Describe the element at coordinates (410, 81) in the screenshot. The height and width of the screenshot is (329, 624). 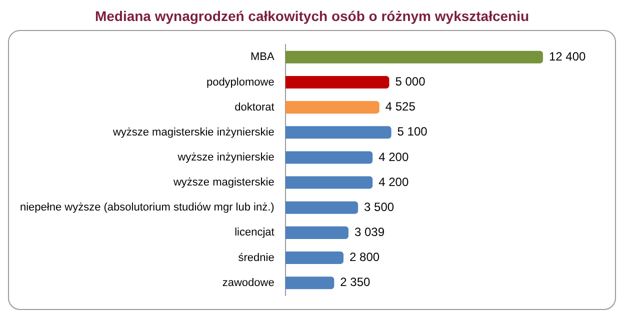
I see `data-label: 5 000` at that location.